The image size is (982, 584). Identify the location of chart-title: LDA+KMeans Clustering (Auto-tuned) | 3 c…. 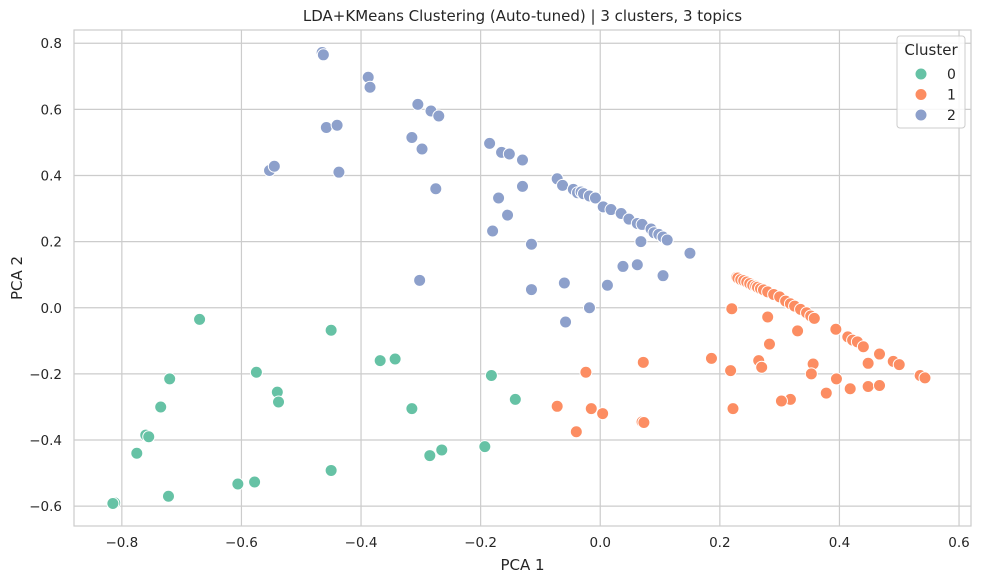
(522, 16).